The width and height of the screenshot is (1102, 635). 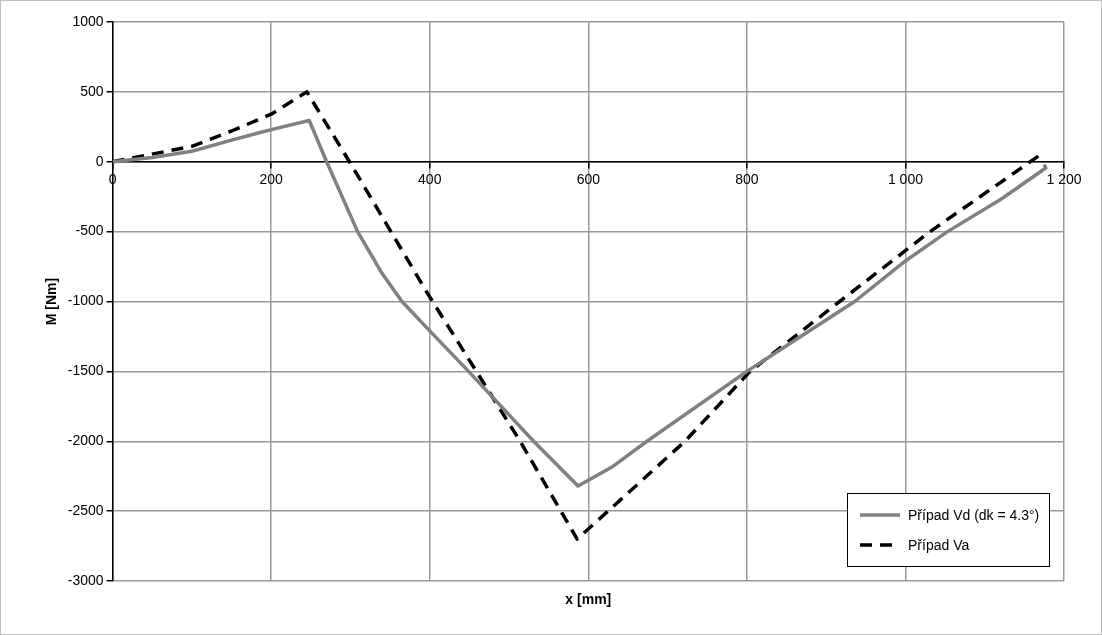 I want to click on y-tick-label: -1000, so click(x=85, y=300).